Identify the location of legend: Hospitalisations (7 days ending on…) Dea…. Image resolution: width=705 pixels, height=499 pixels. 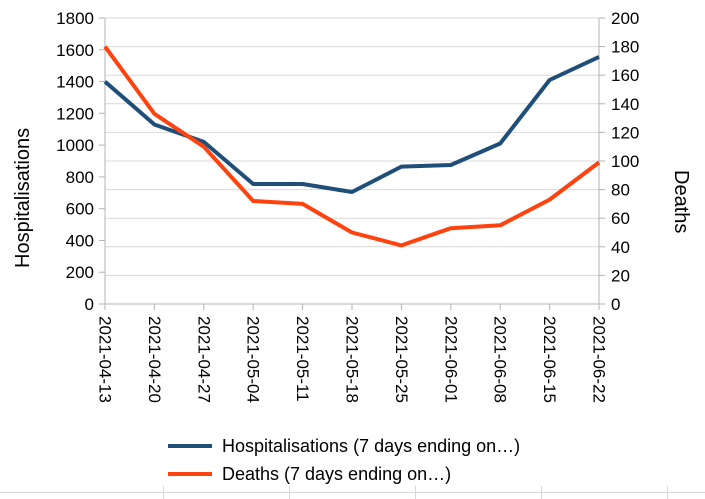
(344, 460).